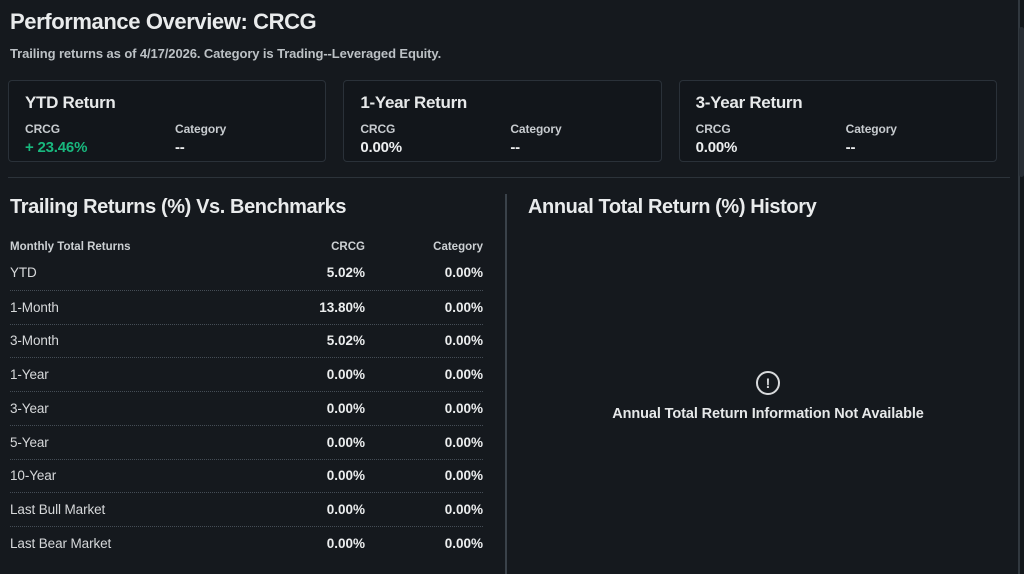 Image resolution: width=1024 pixels, height=574 pixels. I want to click on table-row: 3-Year 0.00% 0.00%, so click(246, 408).